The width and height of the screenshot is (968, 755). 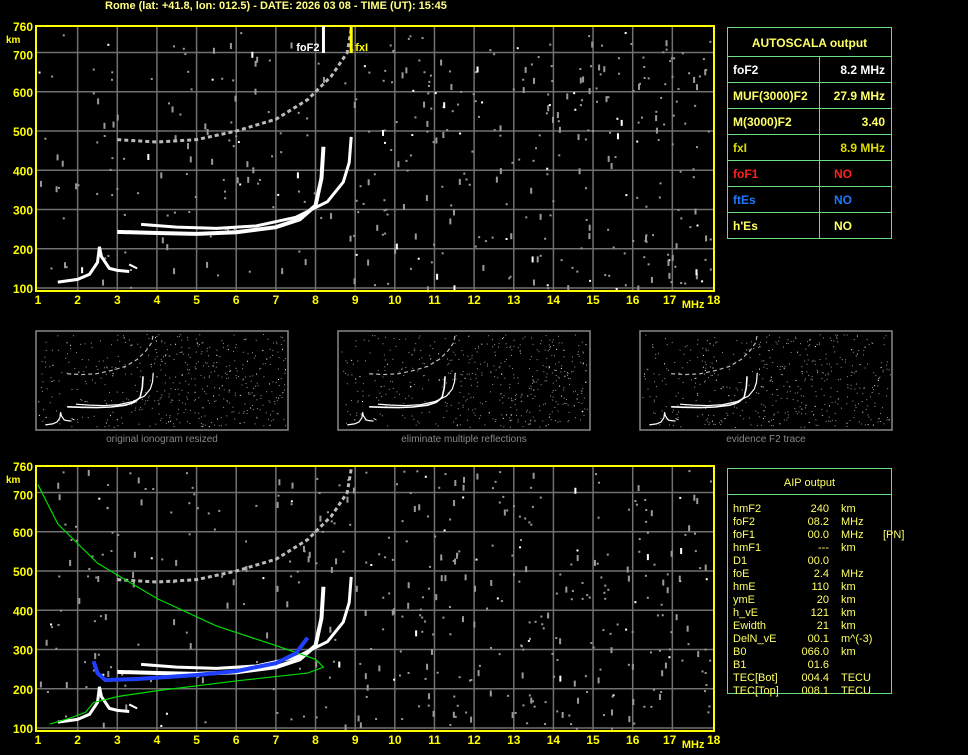 What do you see at coordinates (819, 613) in the screenshot?
I see `aip-cell: 121` at bounding box center [819, 613].